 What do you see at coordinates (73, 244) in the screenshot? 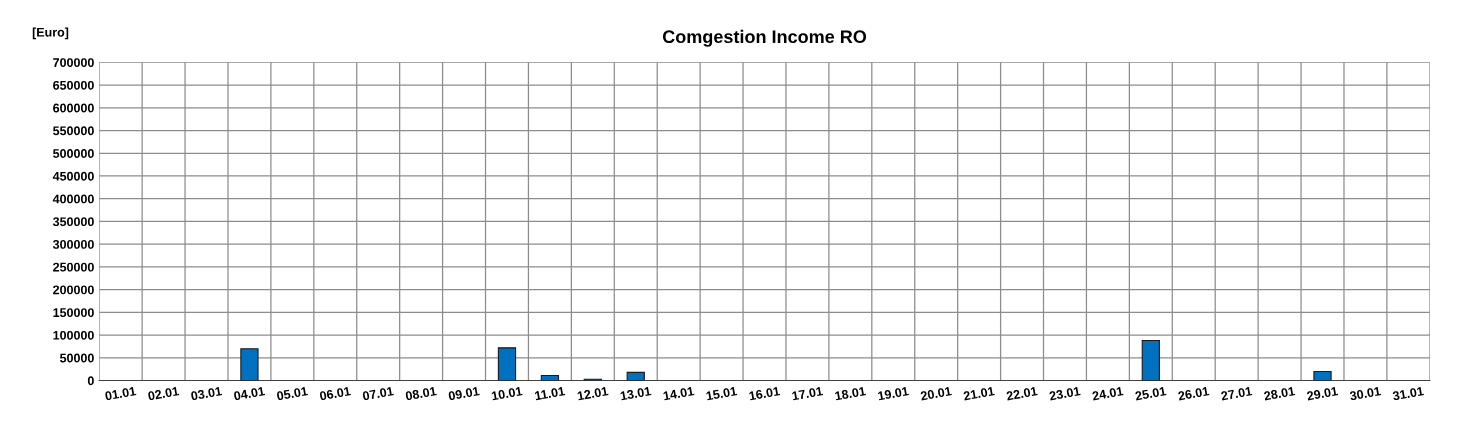
I see `y-tick-label: 300000` at bounding box center [73, 244].